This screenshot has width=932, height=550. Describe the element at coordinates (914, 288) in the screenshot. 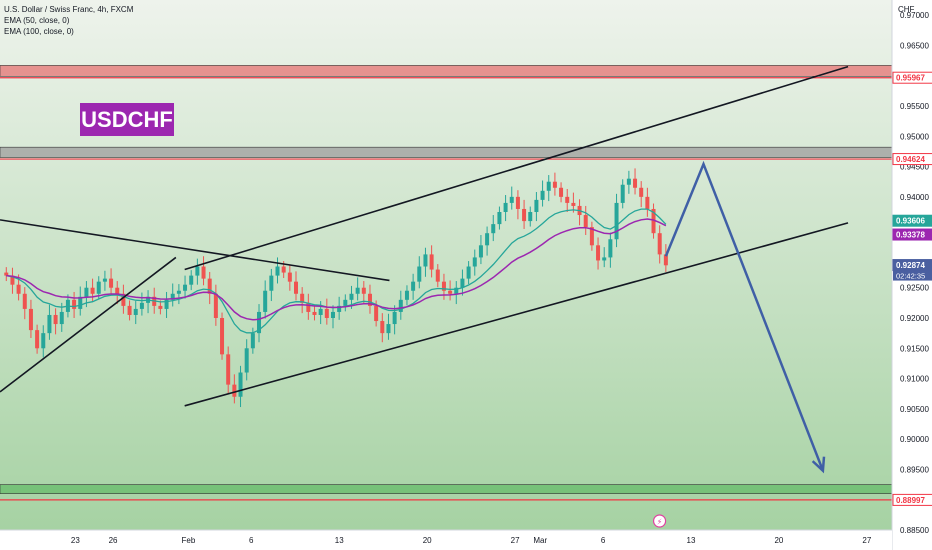

I see `y-tick-label: 0.92500` at that location.